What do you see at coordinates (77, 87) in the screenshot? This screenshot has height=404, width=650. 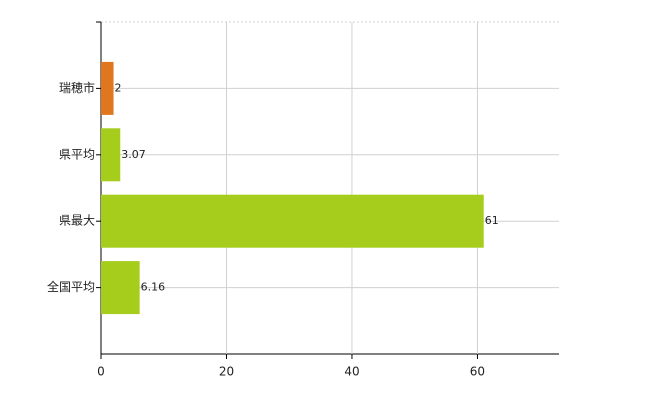 I see `y-tick-label: 瑞穂市` at bounding box center [77, 87].